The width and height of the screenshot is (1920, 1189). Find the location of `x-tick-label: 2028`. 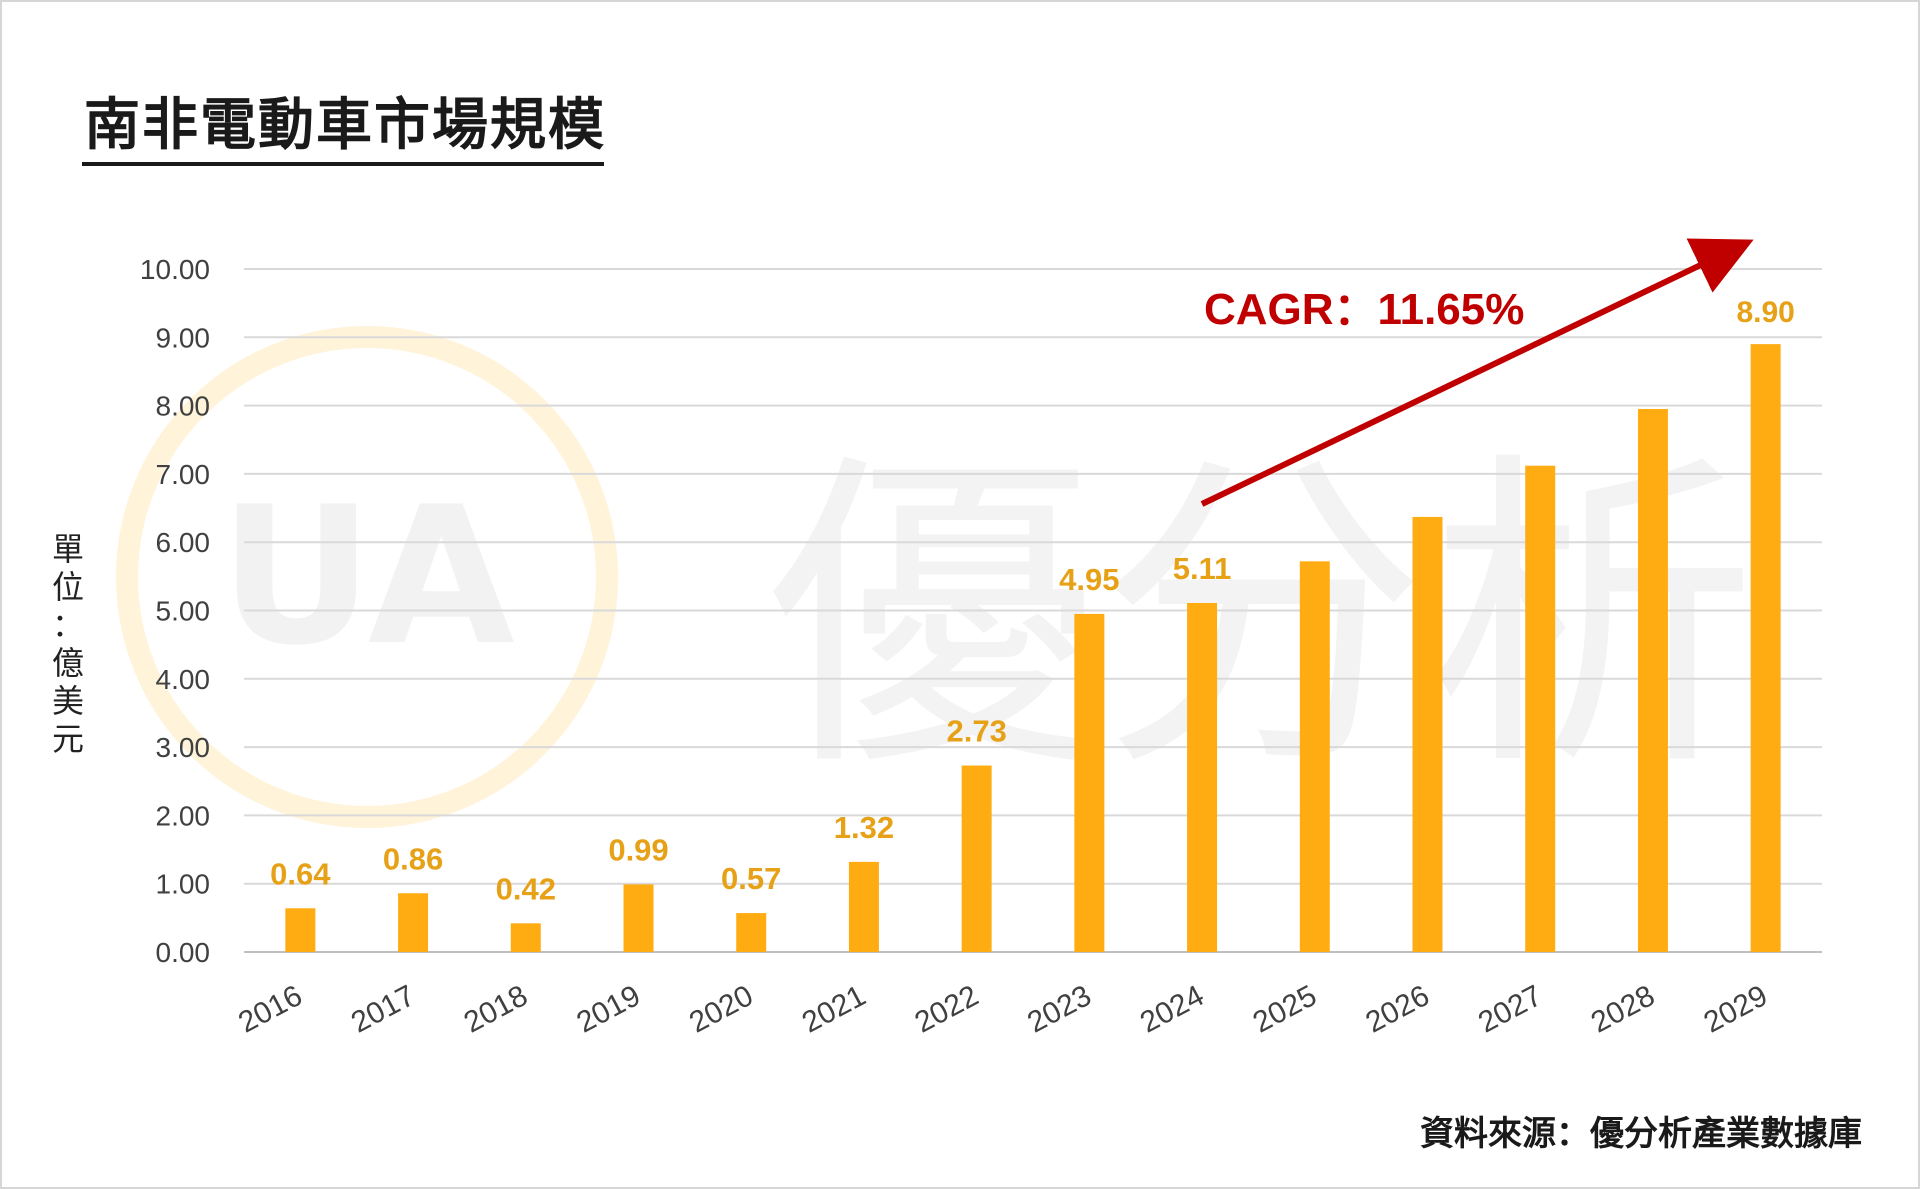

x-tick-label: 2028 is located at coordinates (1623, 1009).